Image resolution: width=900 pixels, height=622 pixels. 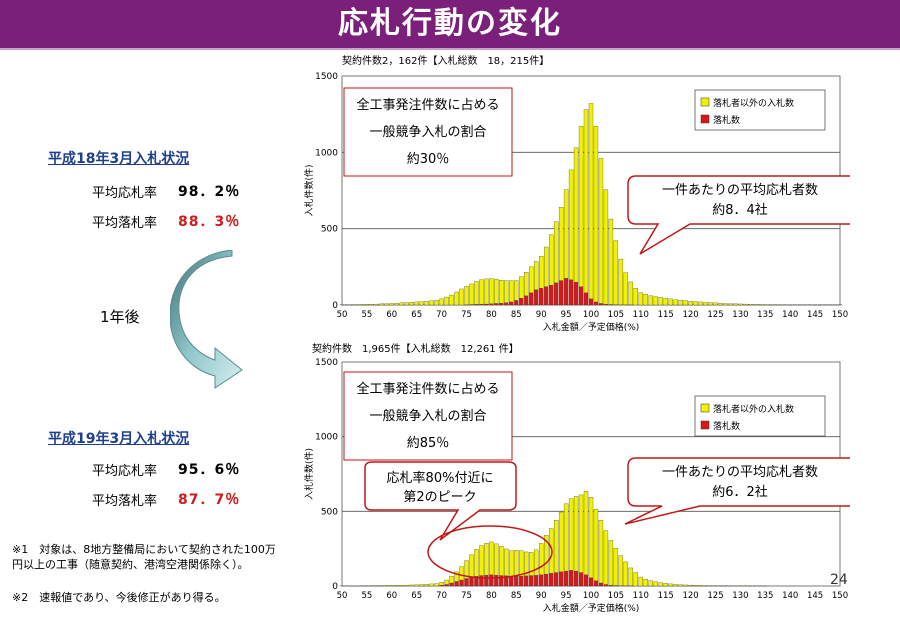 What do you see at coordinates (206, 319) in the screenshot?
I see `curved-arrow-icon` at bounding box center [206, 319].